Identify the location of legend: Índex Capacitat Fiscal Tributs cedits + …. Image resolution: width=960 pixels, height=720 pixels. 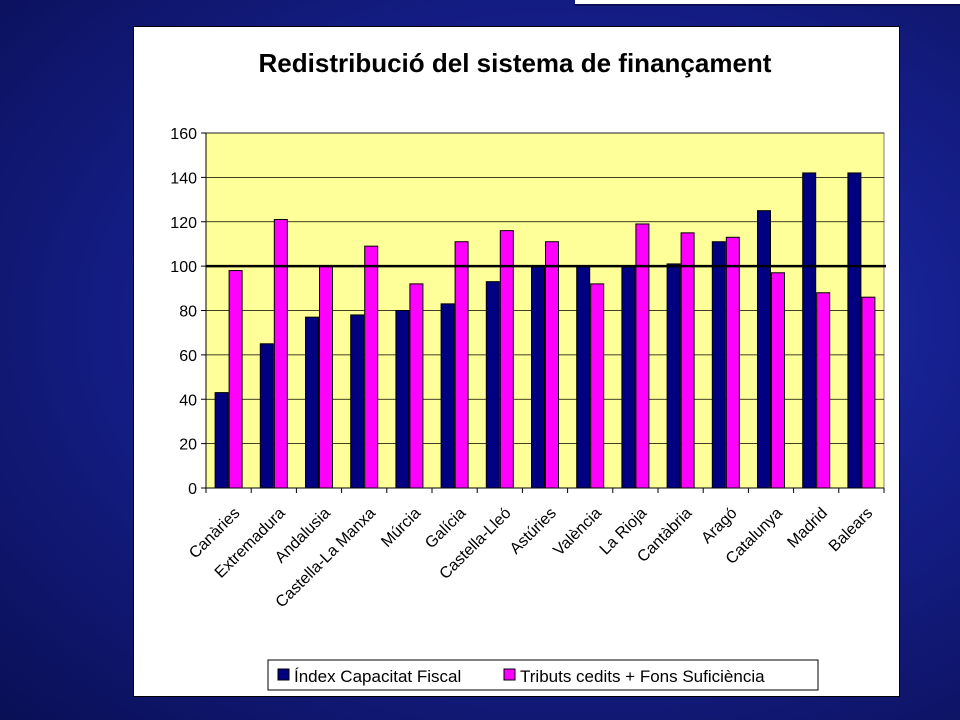
(543, 675).